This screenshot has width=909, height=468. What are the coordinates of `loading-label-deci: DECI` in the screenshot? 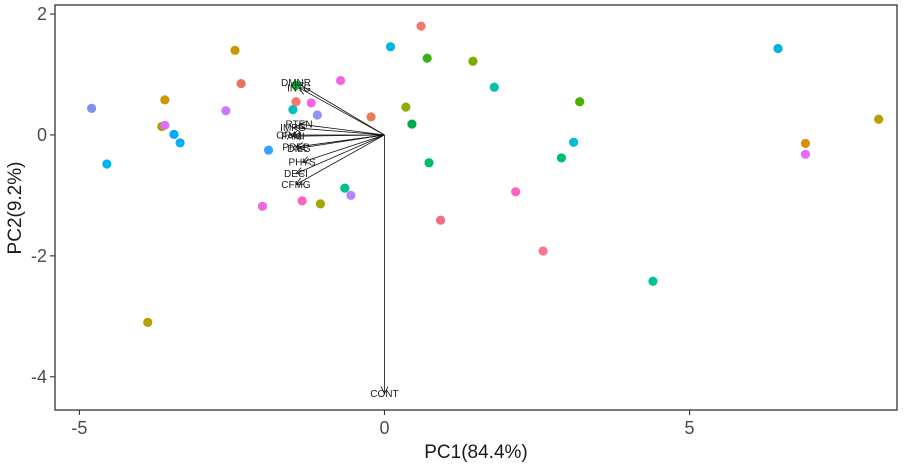 It's located at (296, 174).